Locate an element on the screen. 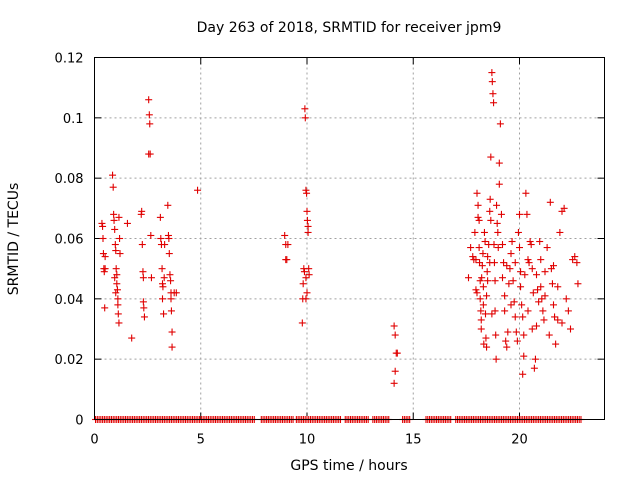 Image resolution: width=640 pixels, height=480 pixels. x-tick-label: 0 is located at coordinates (94, 440).